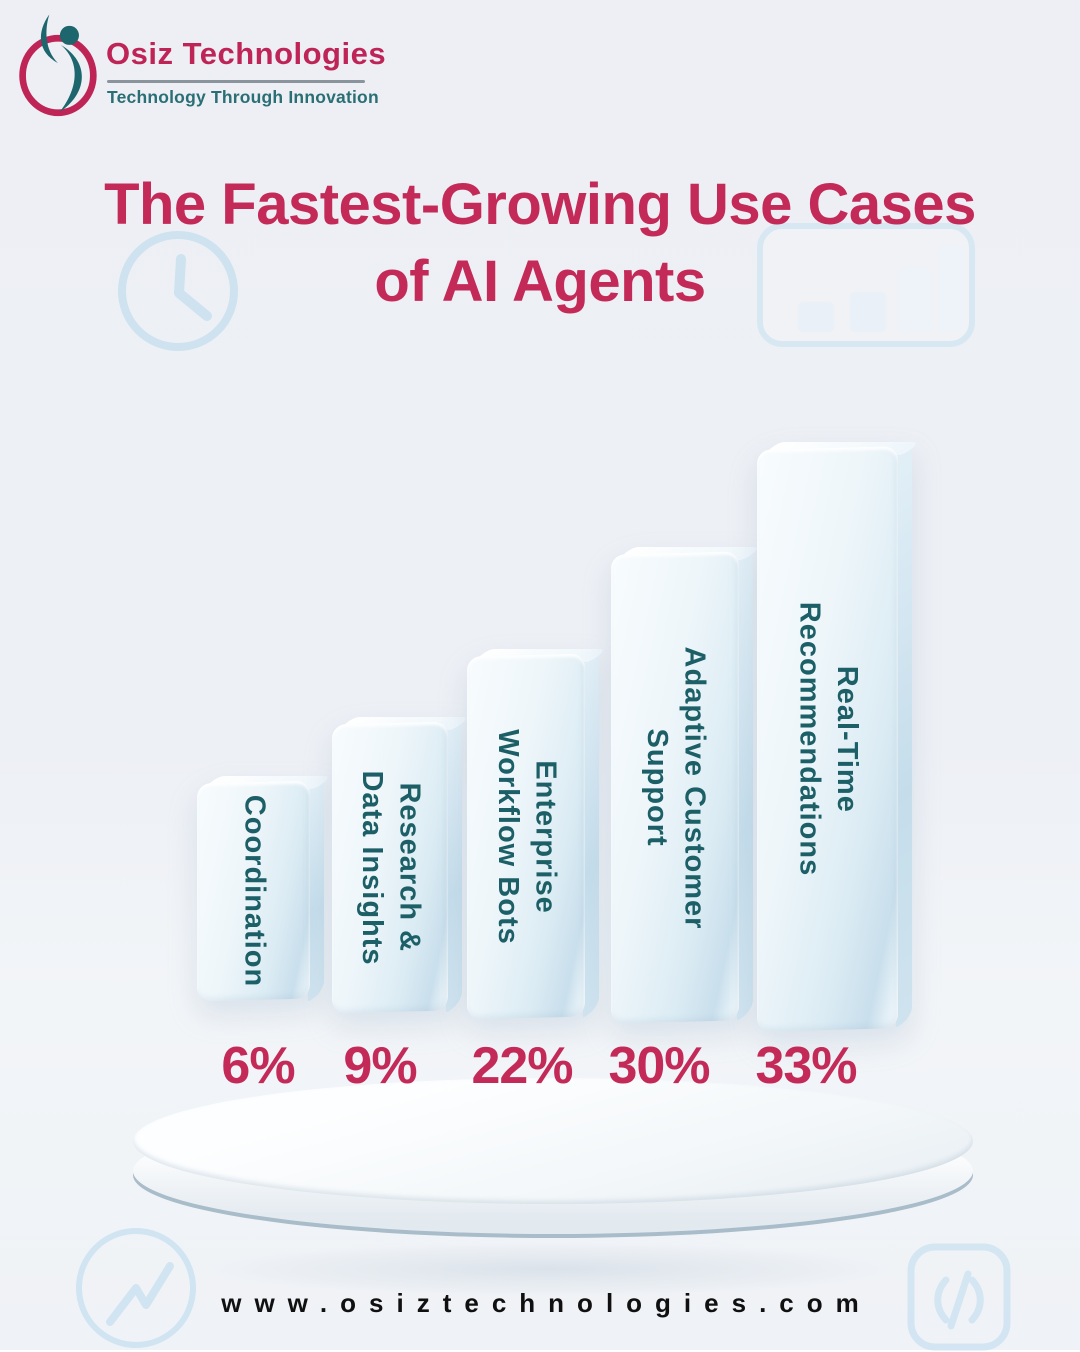 The height and width of the screenshot is (1352, 1080). What do you see at coordinates (136, 1288) in the screenshot?
I see `trend-line-icon` at bounding box center [136, 1288].